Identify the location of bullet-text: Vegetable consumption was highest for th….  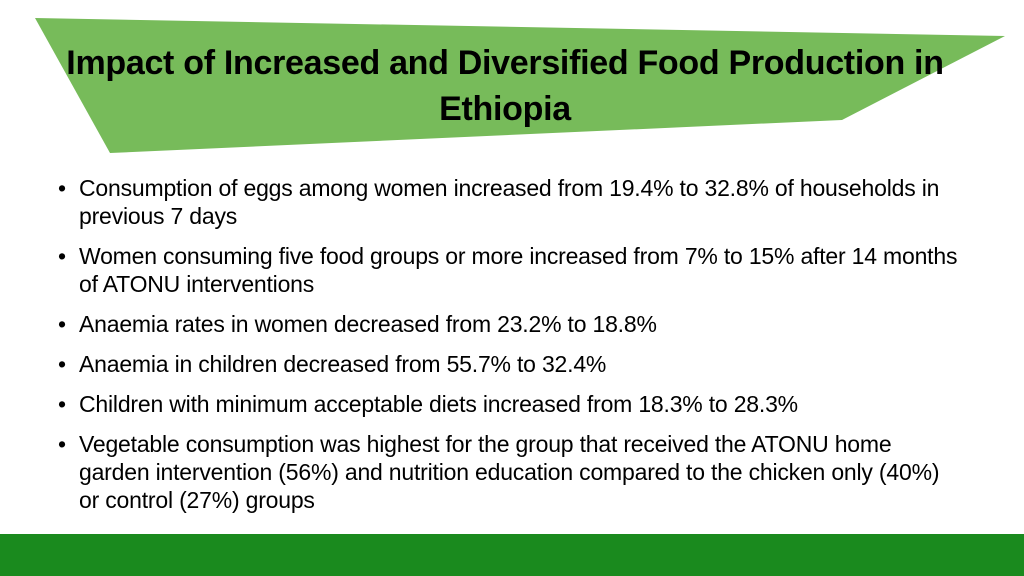
(509, 472).